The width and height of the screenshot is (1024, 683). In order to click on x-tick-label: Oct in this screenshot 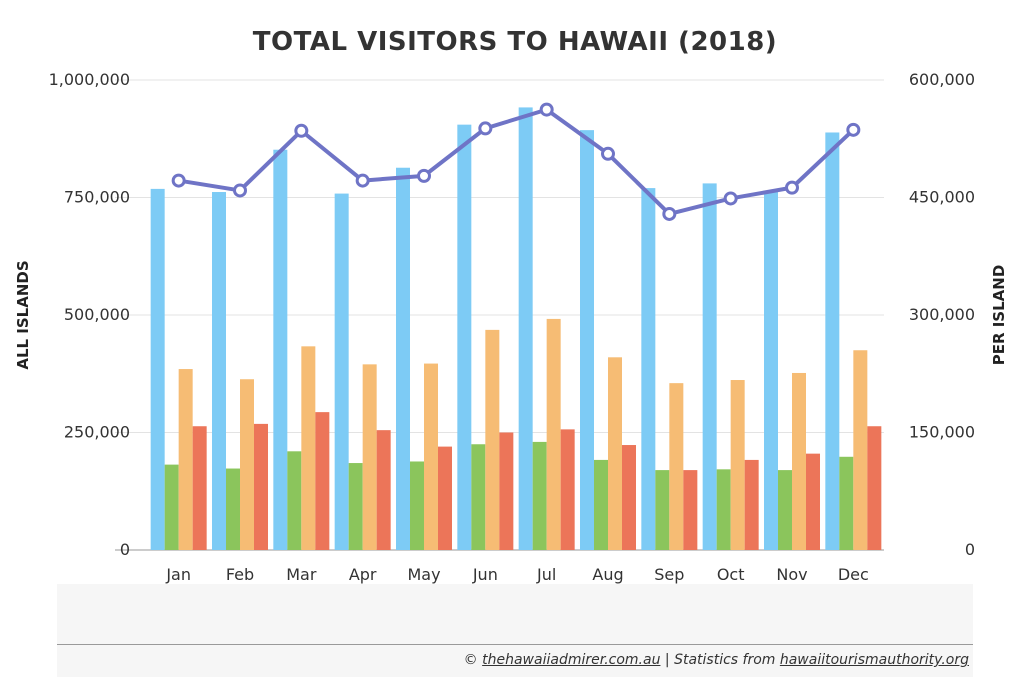, I will do `click(731, 574)`.